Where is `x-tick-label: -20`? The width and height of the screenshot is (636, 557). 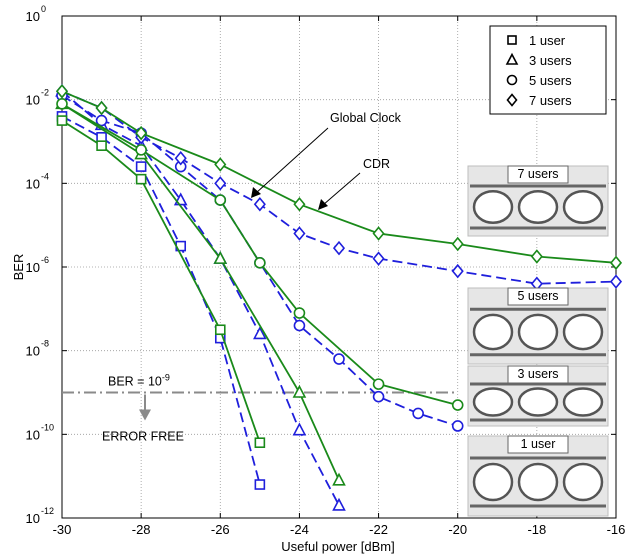 x-tick-label: -20 is located at coordinates (457, 529).